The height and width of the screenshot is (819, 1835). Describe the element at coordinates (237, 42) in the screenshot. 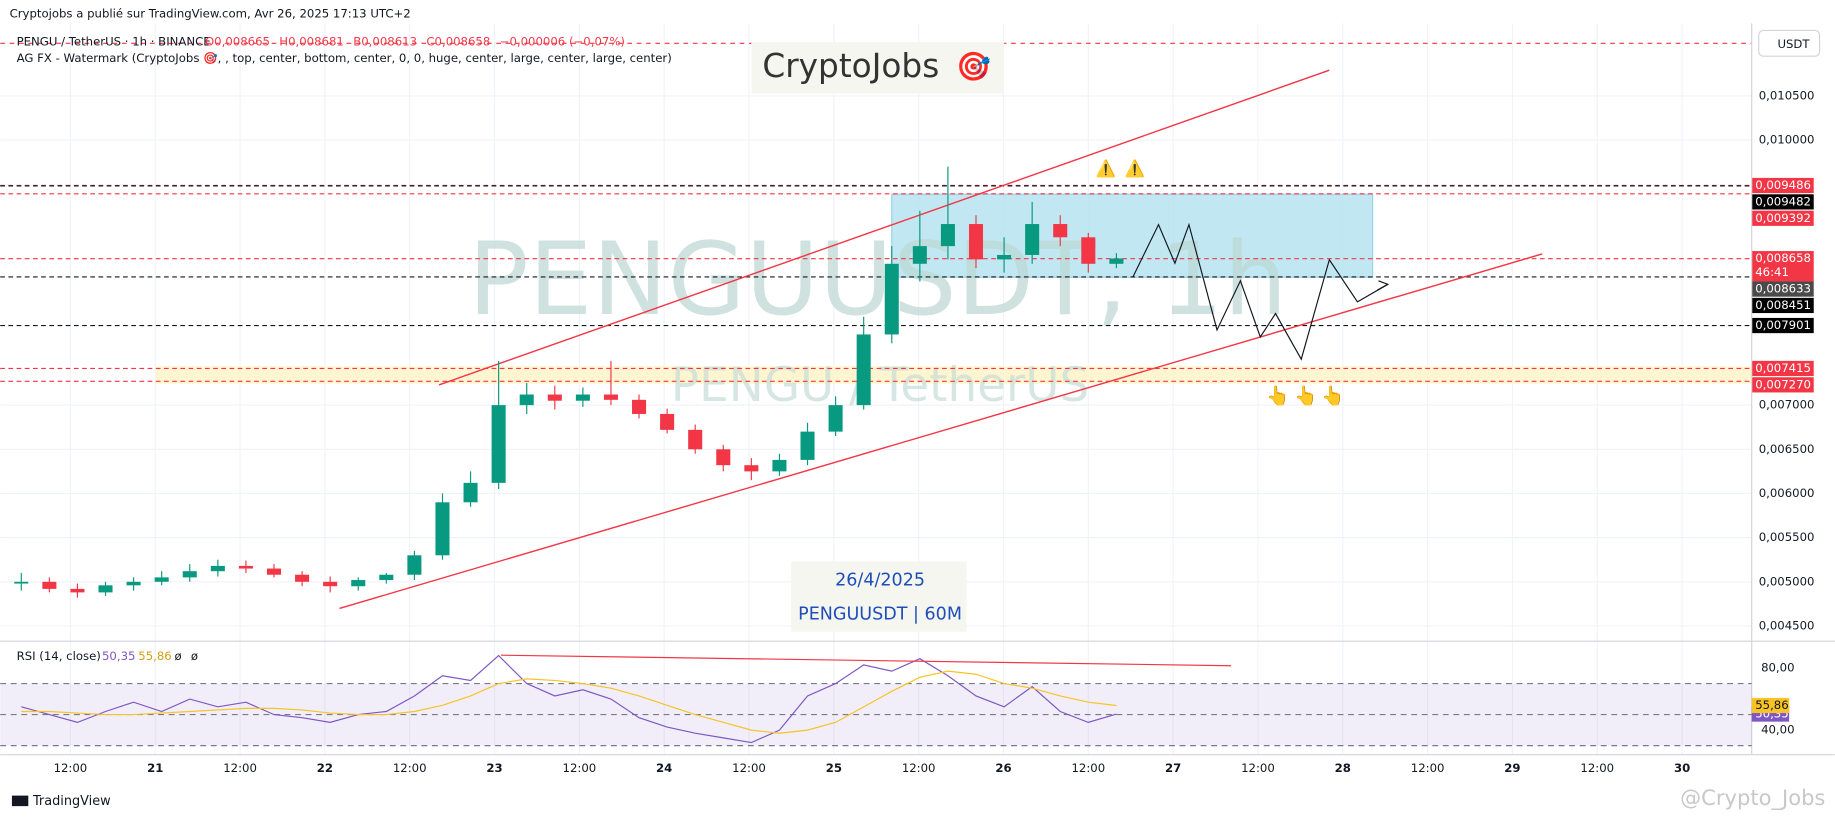

I see `ohlc-value: O0,008665` at that location.